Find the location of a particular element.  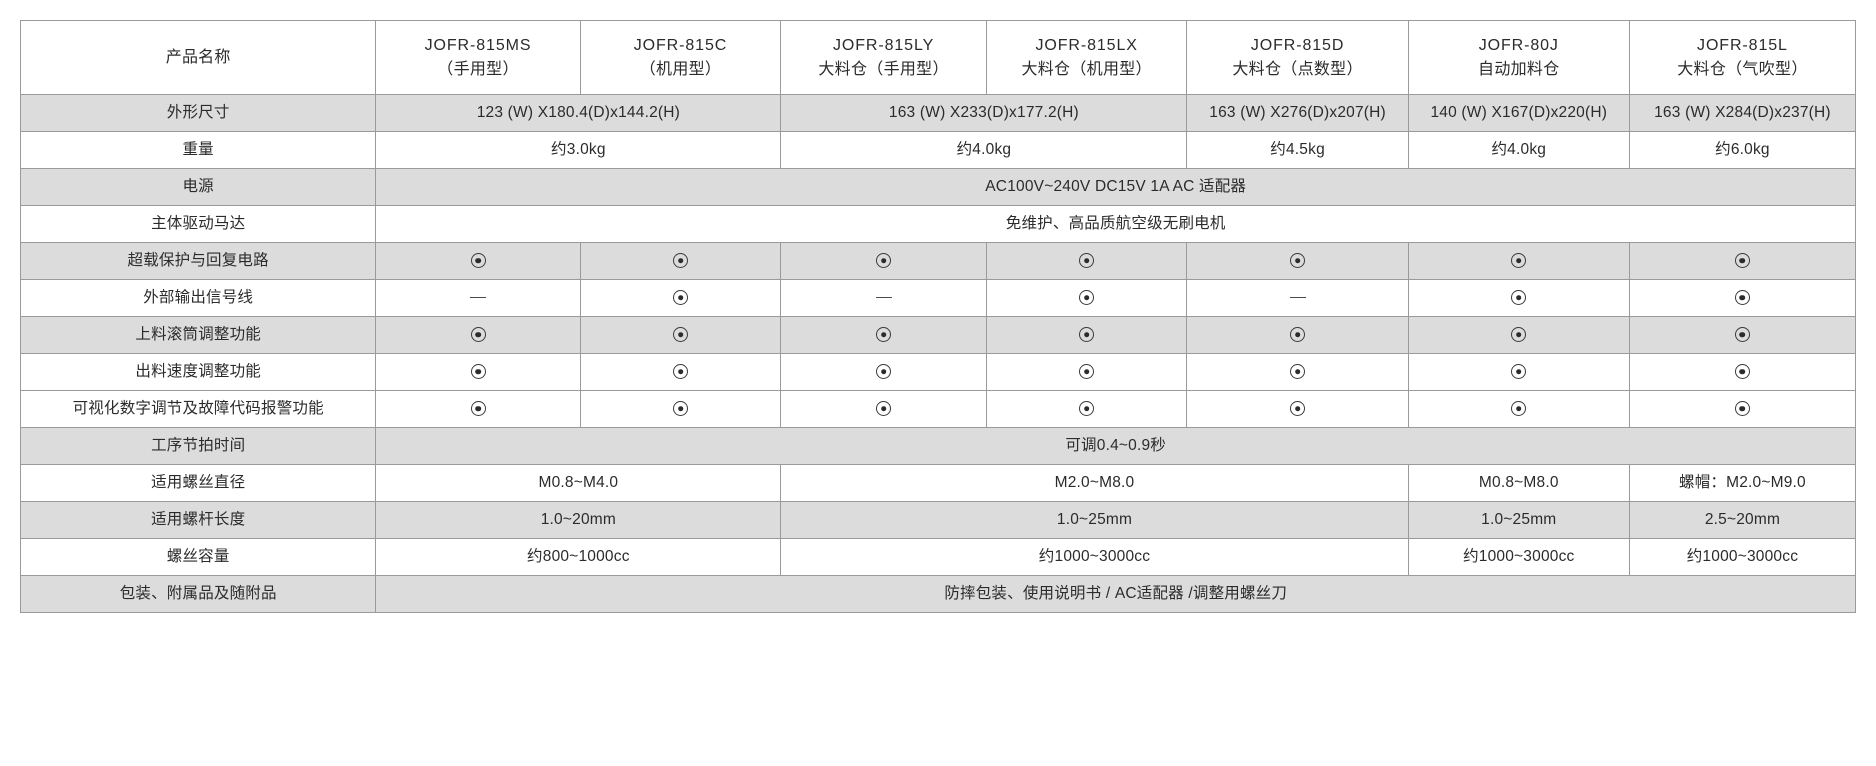

model-code: JOFR-815D is located at coordinates (1297, 46).